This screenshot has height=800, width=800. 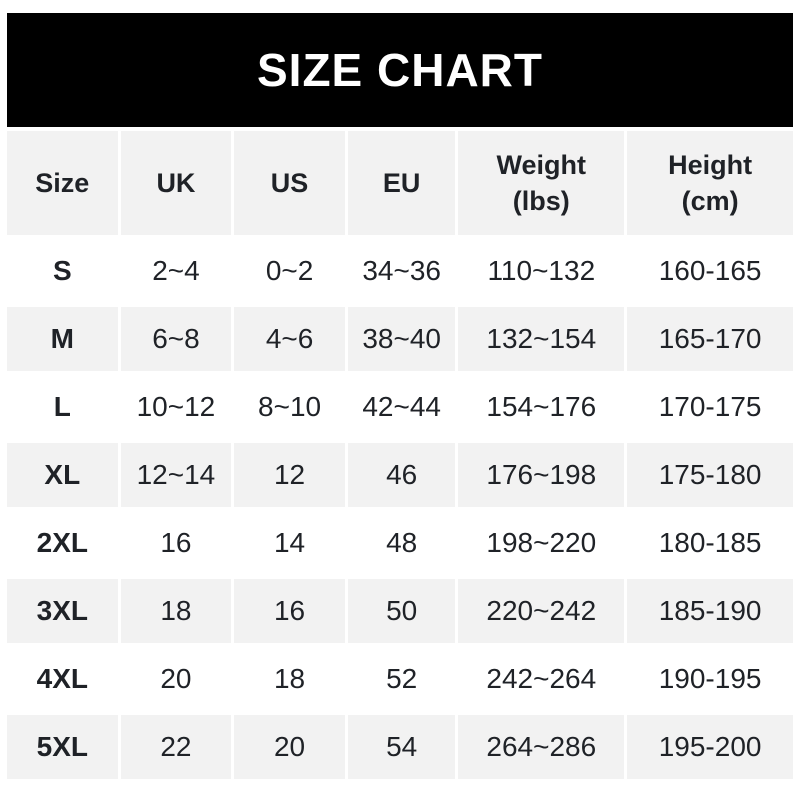 What do you see at coordinates (62, 407) in the screenshot?
I see `cell-size: L` at bounding box center [62, 407].